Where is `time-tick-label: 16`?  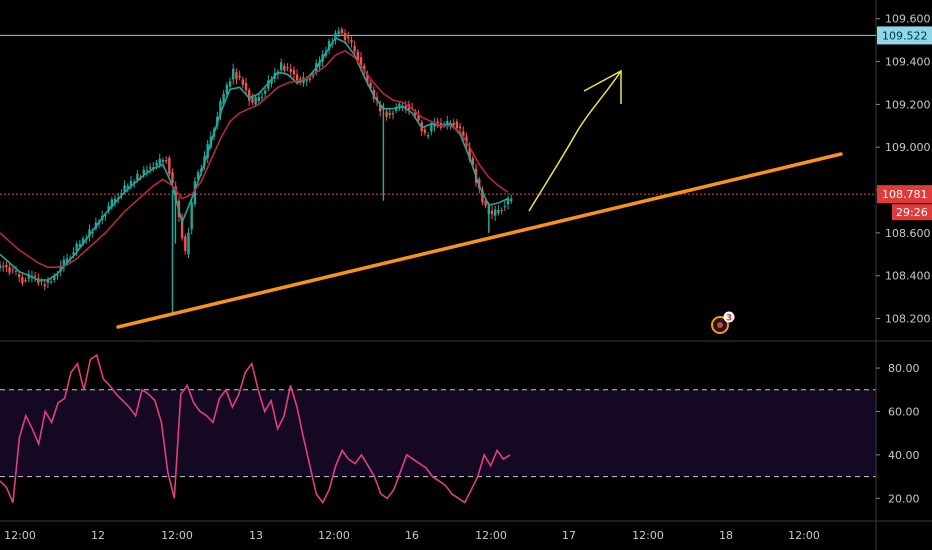
time-tick-label: 16 is located at coordinates (412, 535).